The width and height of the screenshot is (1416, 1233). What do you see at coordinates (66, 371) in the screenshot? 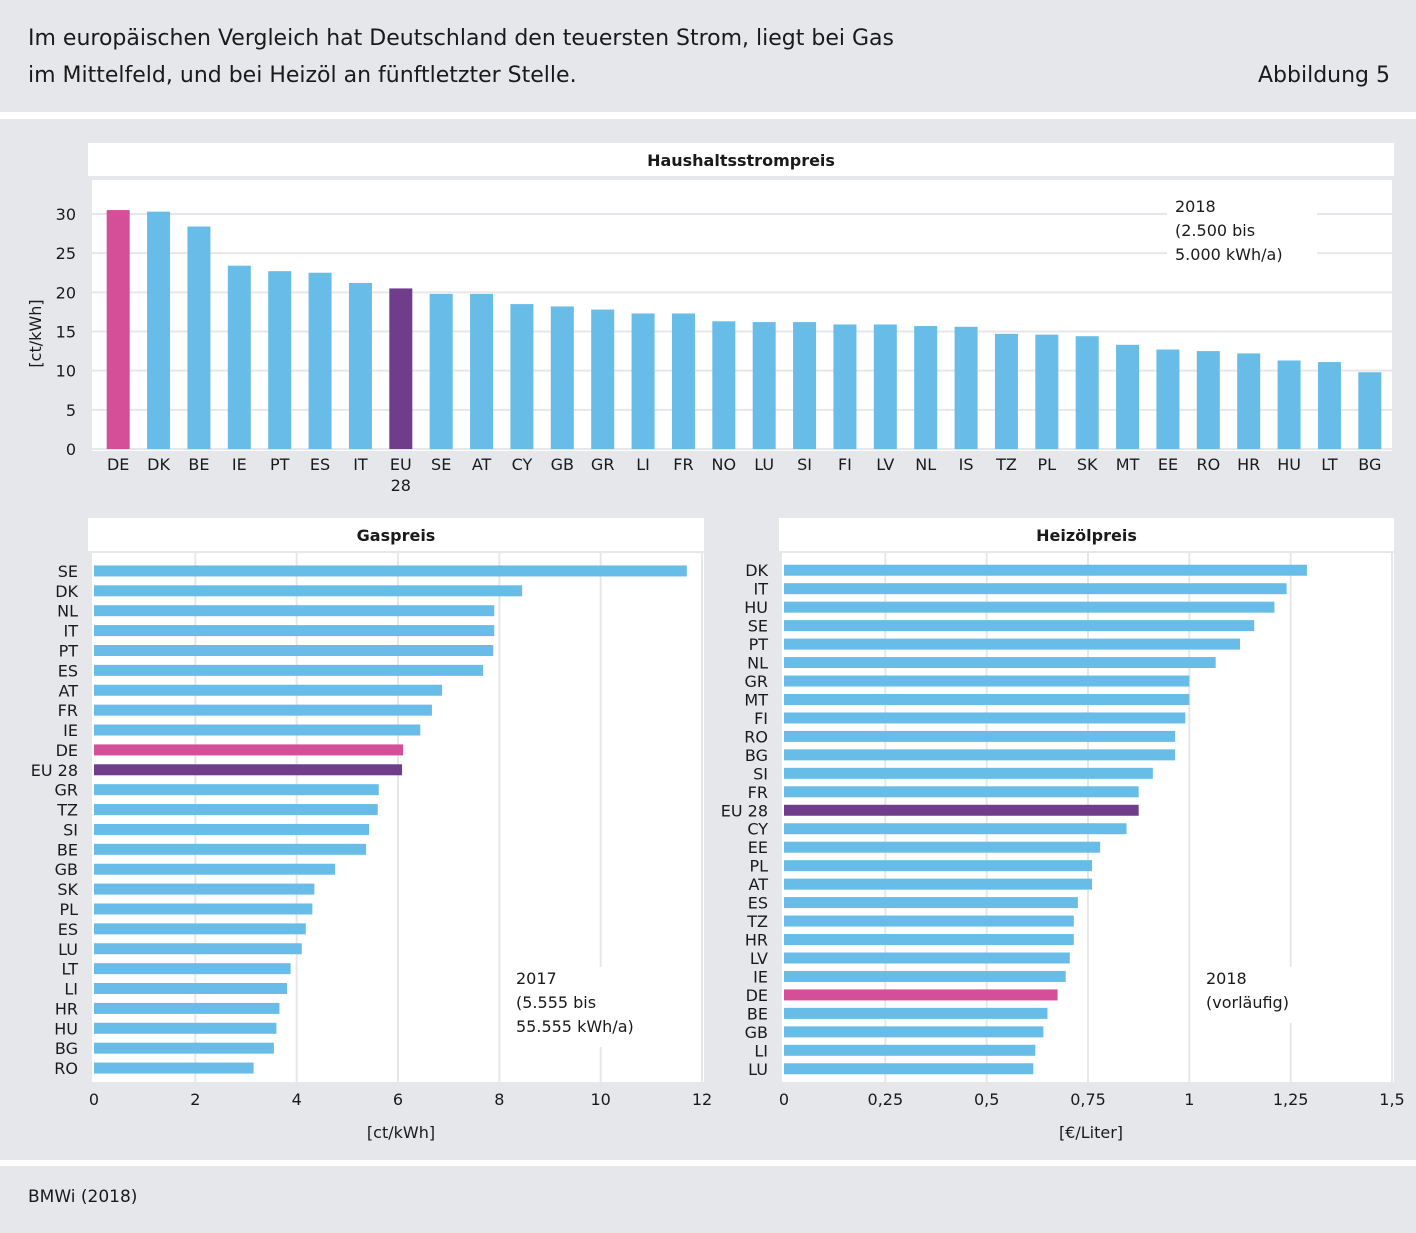
I see `strom-ytick-label: 10` at bounding box center [66, 371].